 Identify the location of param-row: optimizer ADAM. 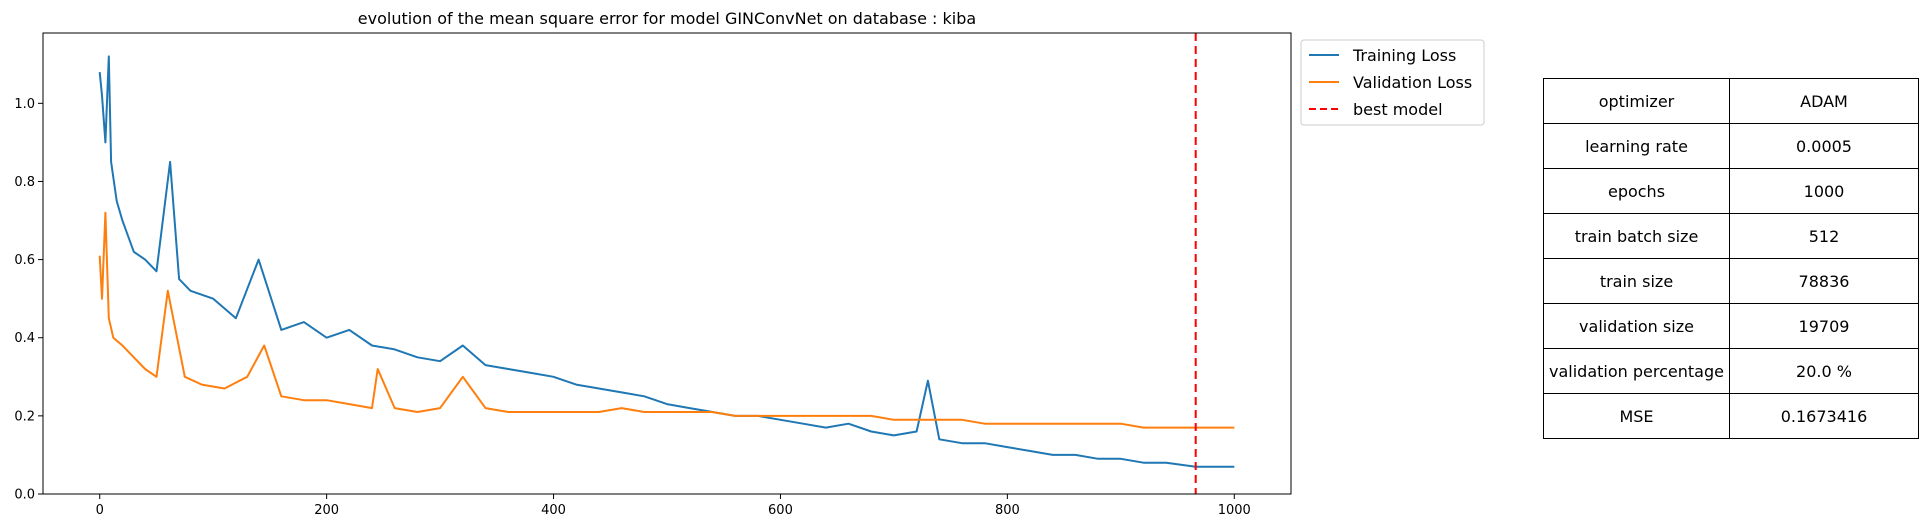
(1731, 101).